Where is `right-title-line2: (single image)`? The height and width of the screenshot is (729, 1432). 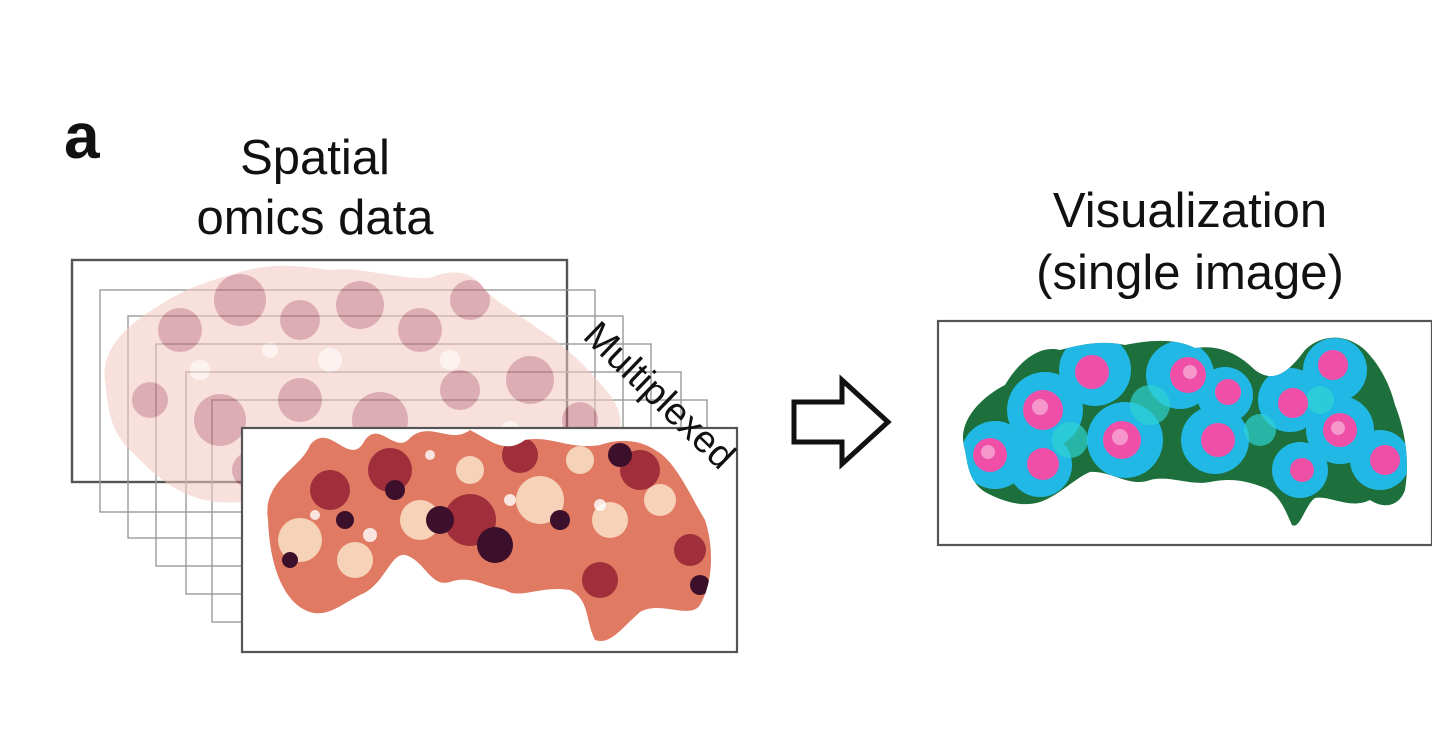 right-title-line2: (single image) is located at coordinates (1190, 273).